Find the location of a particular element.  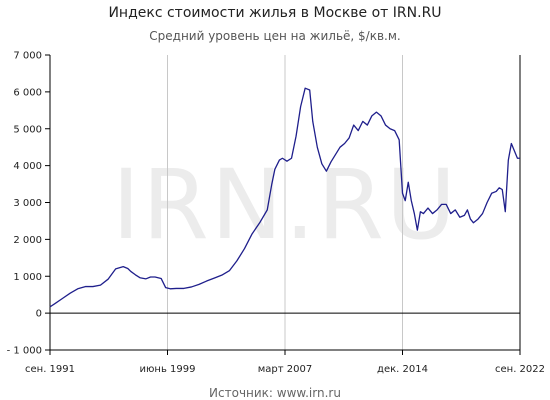

chart-subtitle: Средний уровень цен на жильё, $/кв.м. is located at coordinates (274, 36).